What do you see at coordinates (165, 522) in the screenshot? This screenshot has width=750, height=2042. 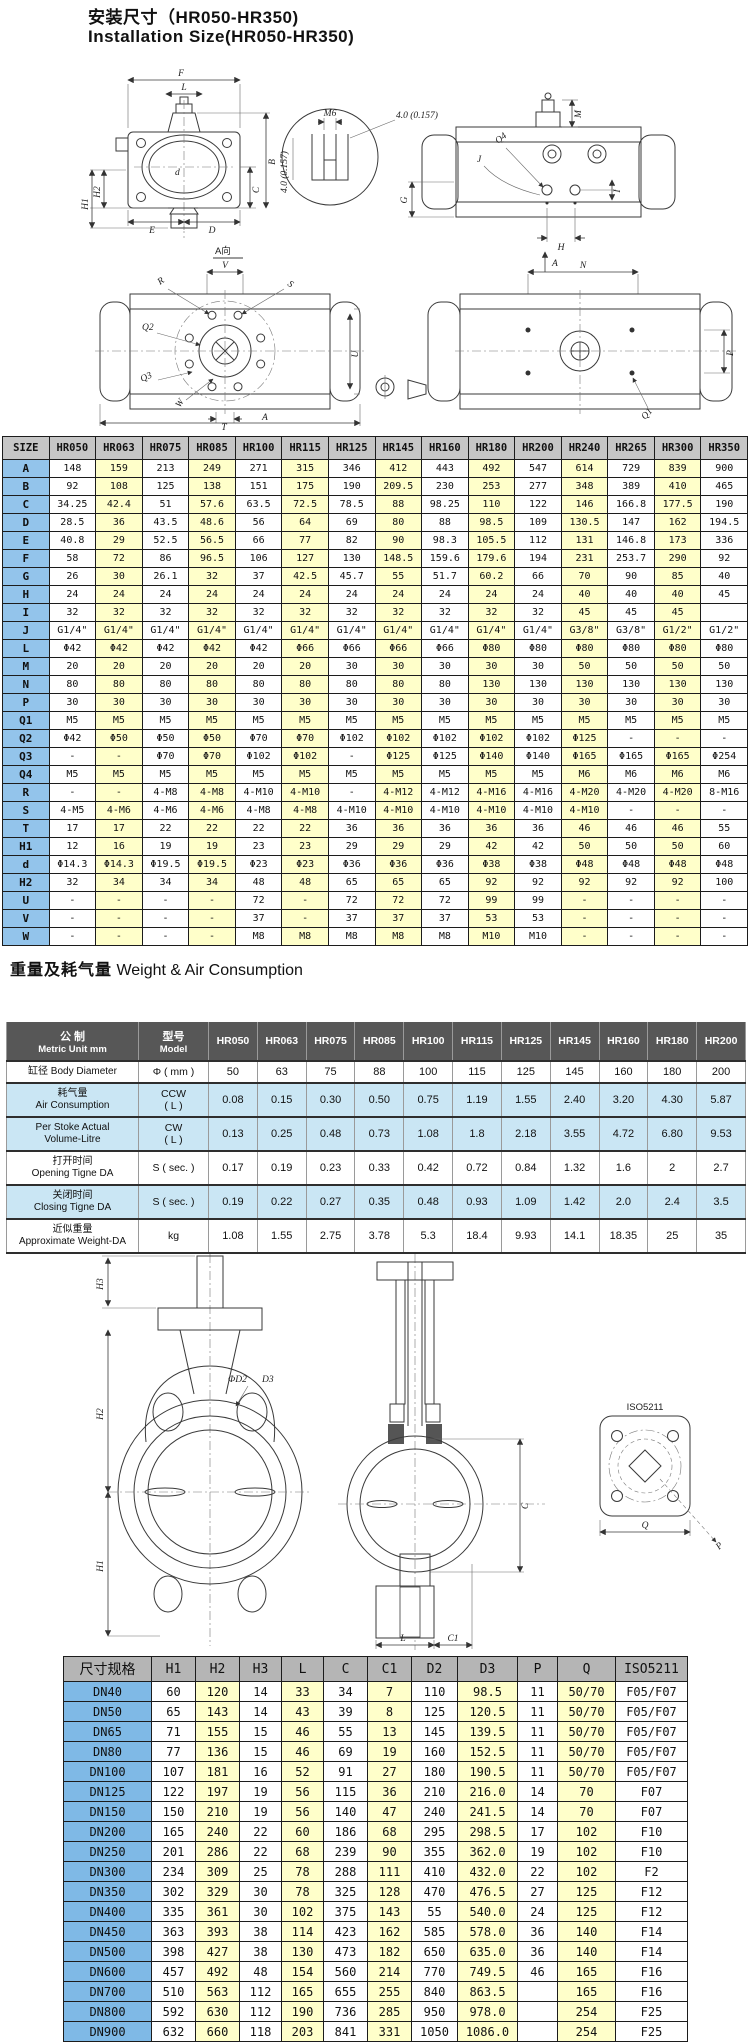 I see `dimension-value: 43.5` at bounding box center [165, 522].